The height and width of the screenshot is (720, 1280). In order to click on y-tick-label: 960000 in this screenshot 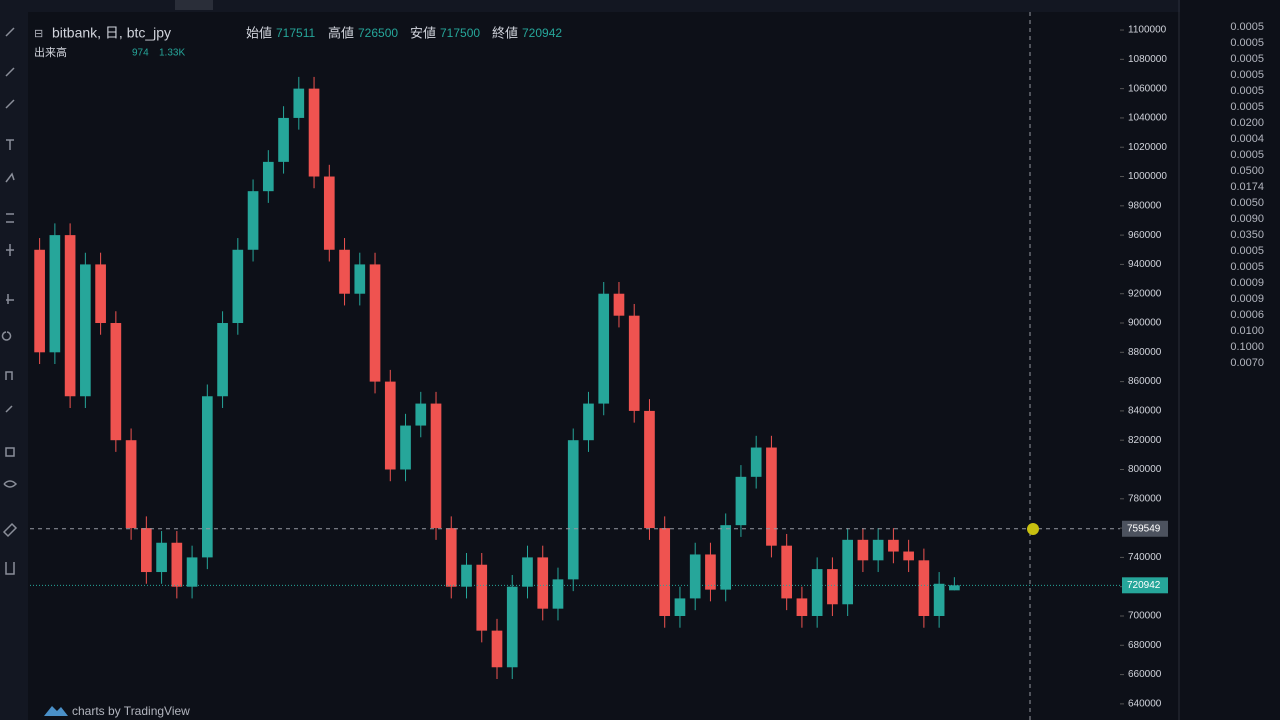, I will do `click(1145, 235)`.